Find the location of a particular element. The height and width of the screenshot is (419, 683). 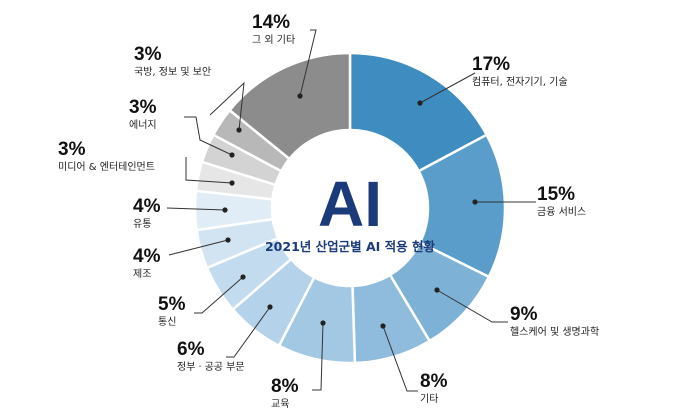

slice-category-label: 컴퓨터, 전자기기, 기술 is located at coordinates (520, 82).